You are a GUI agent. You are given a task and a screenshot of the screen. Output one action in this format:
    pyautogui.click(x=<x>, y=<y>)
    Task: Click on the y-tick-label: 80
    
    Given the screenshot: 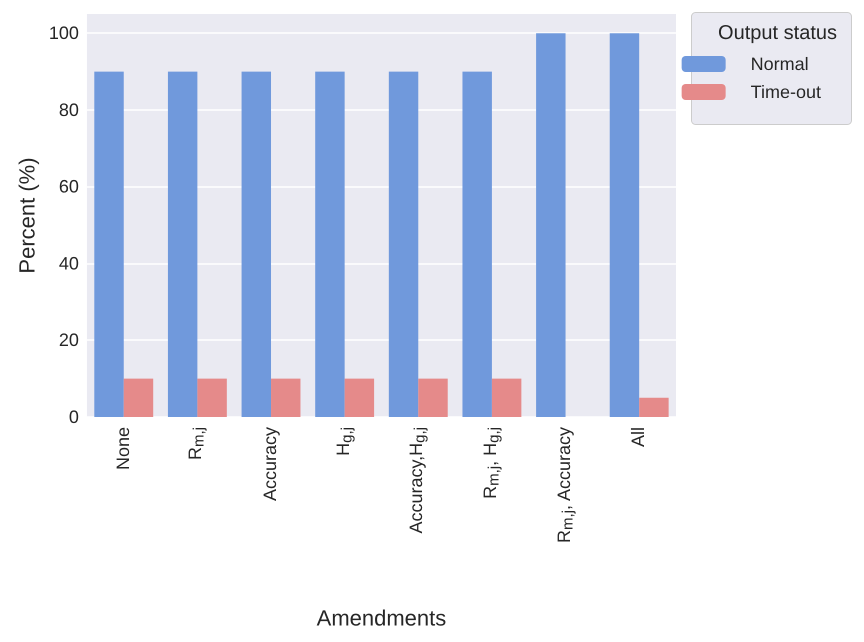 What is the action you would take?
    pyautogui.click(x=68, y=110)
    